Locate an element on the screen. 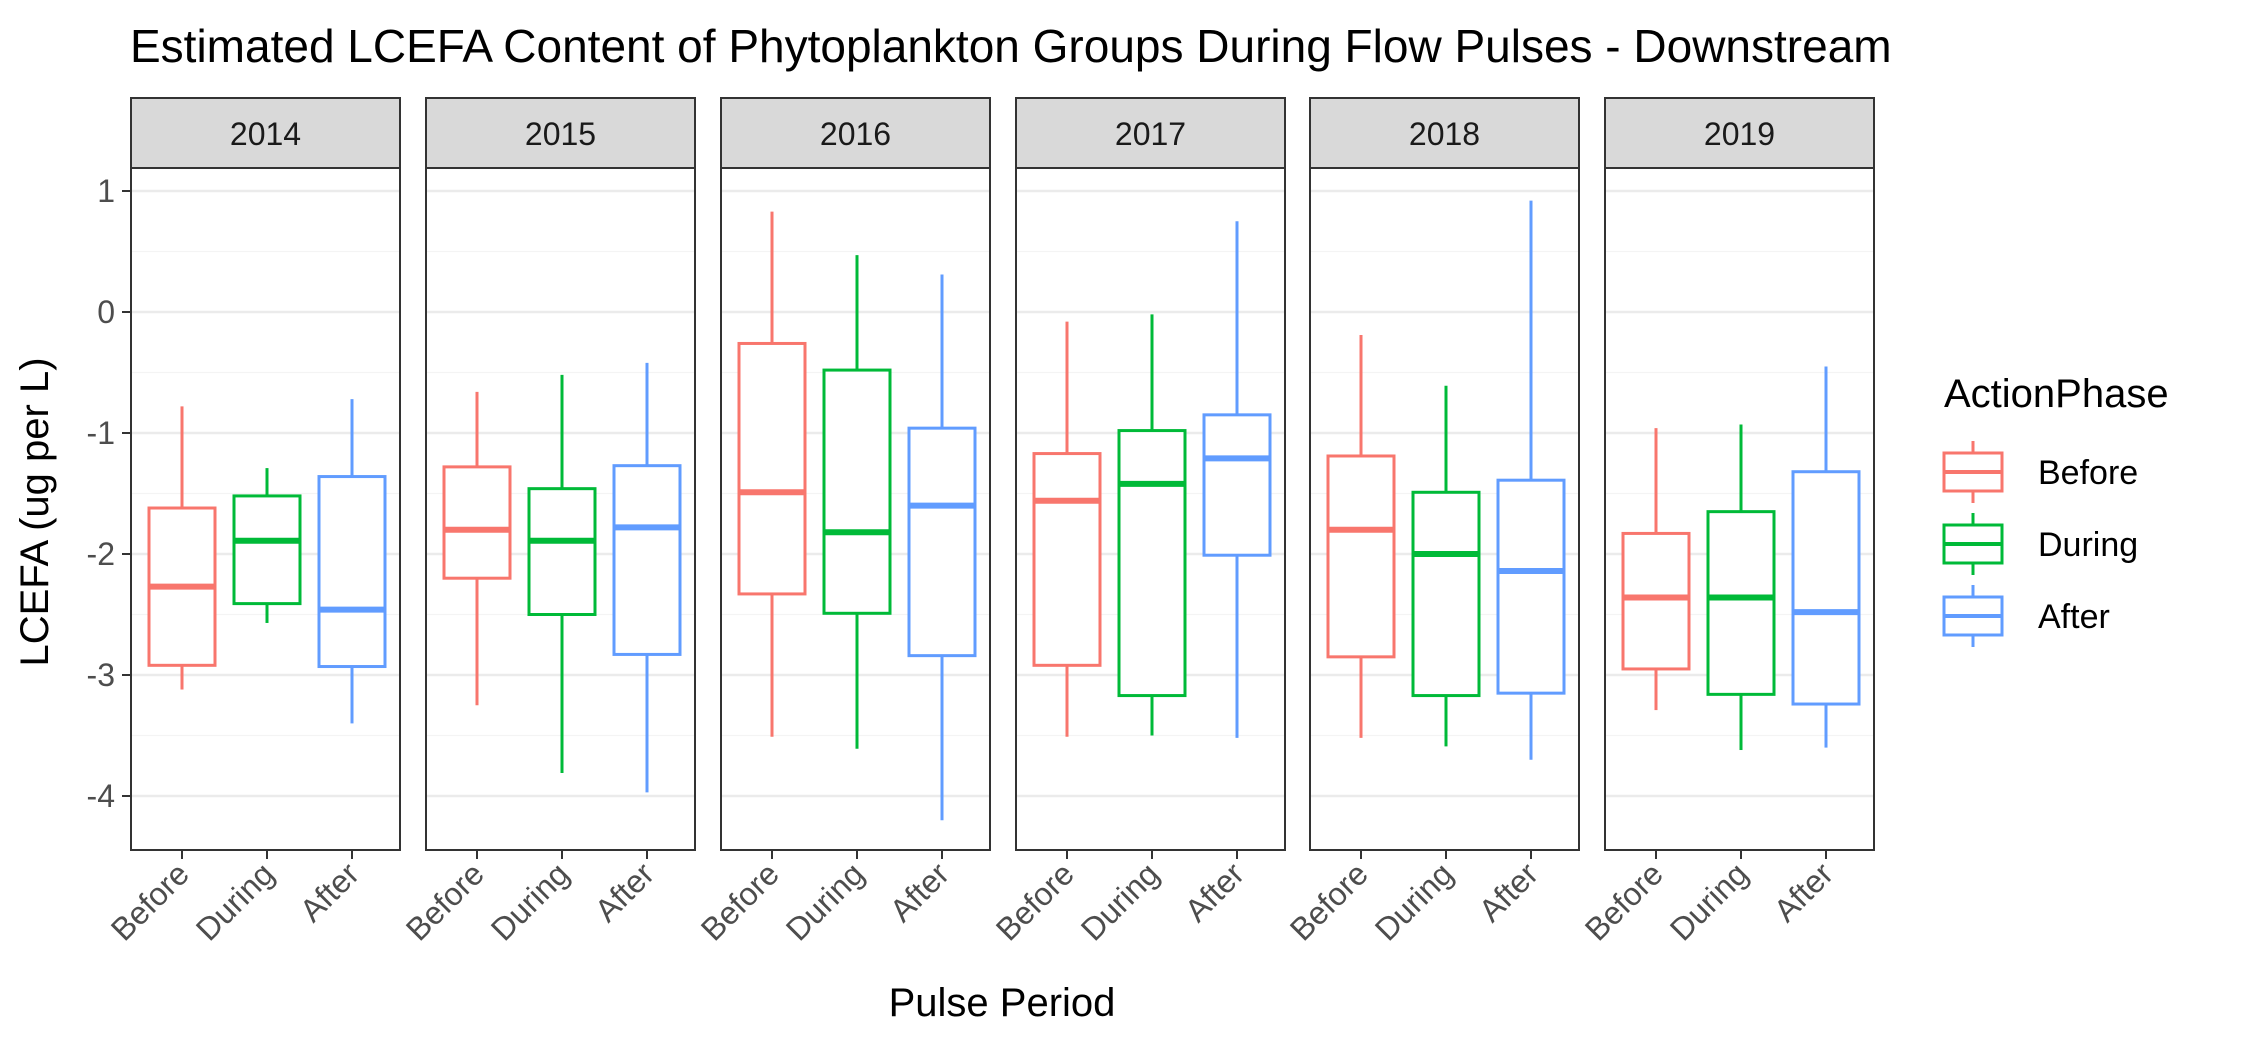 The width and height of the screenshot is (2250, 1050). facet-strip-label: 2019 is located at coordinates (1739, 134).